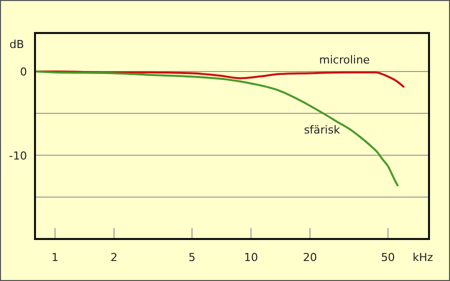 This screenshot has width=450, height=281. Describe the element at coordinates (18, 155) in the screenshot. I see `y-tick-label: -10` at that location.